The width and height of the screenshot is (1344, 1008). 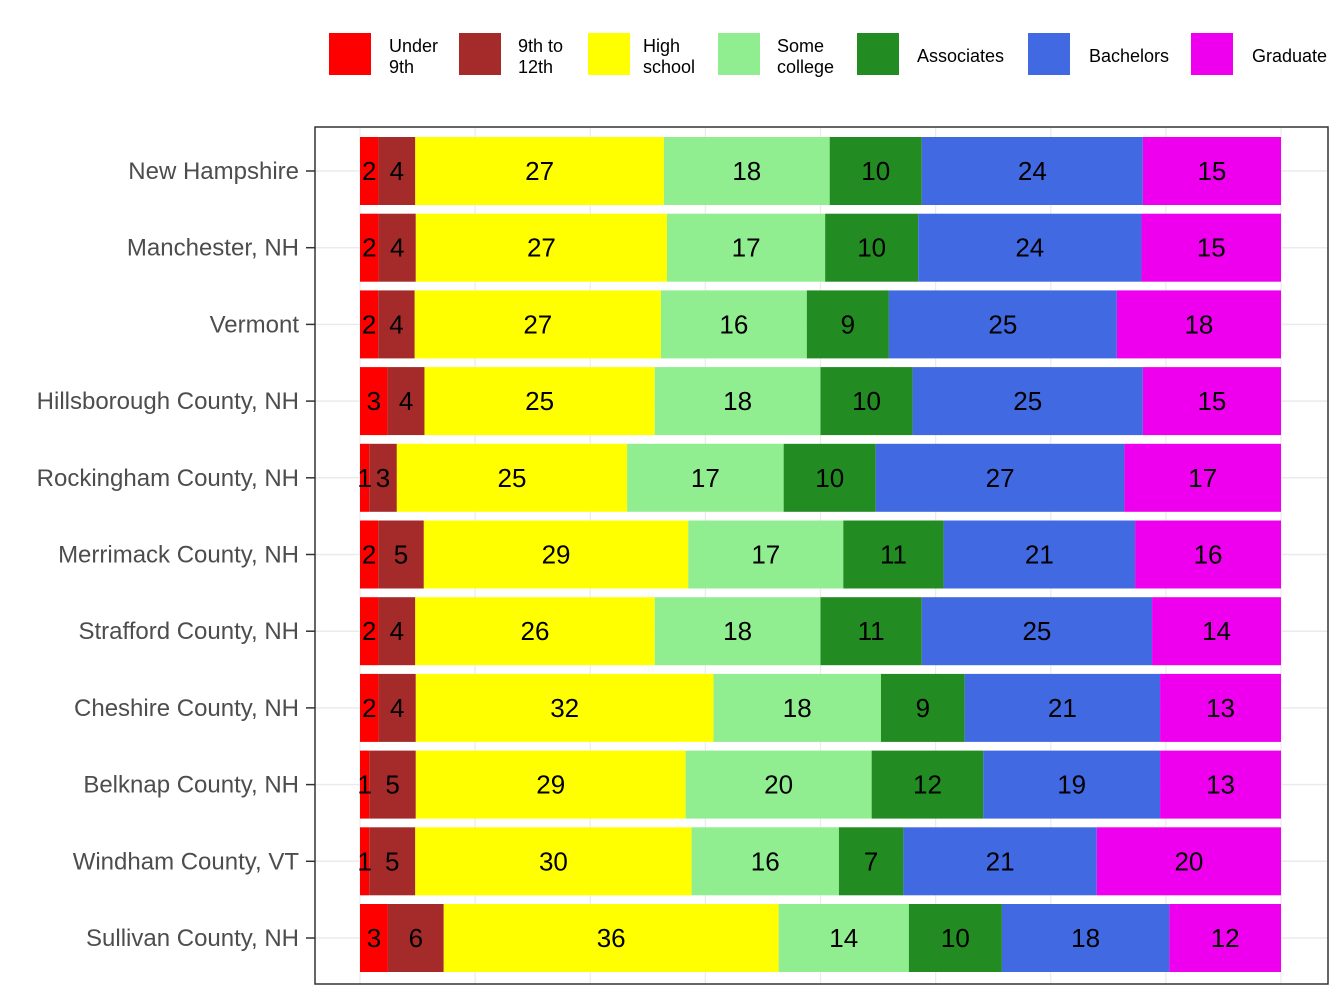 I want to click on data-label: 32, so click(x=564, y=708).